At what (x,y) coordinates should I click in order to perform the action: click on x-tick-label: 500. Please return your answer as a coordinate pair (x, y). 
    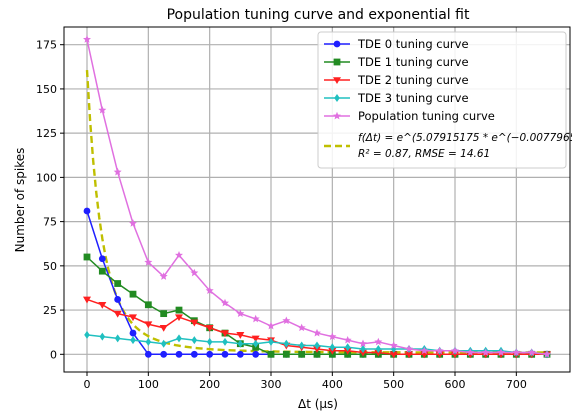
    Looking at the image, I should click on (393, 384).